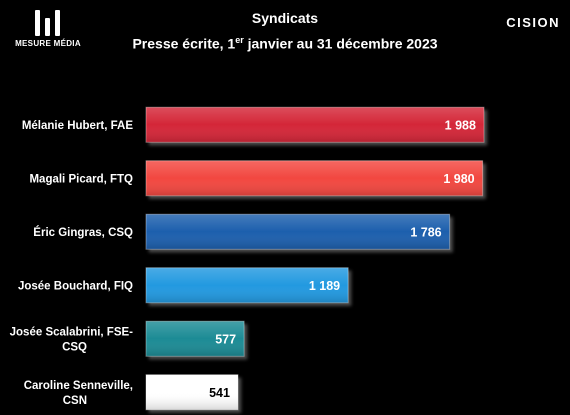 The height and width of the screenshot is (415, 570). I want to click on title-line2-sup: er, so click(239, 40).